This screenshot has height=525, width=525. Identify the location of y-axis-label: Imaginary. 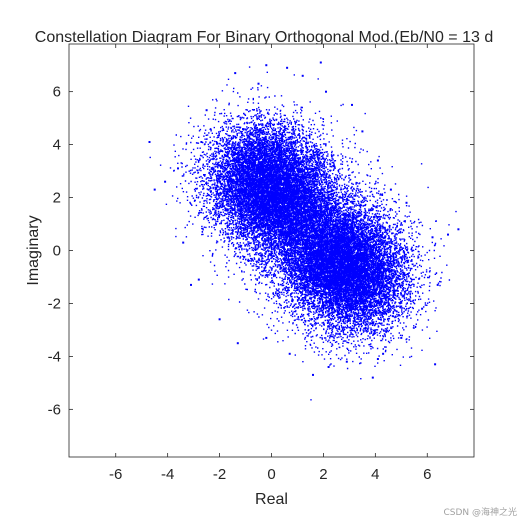
(33, 250).